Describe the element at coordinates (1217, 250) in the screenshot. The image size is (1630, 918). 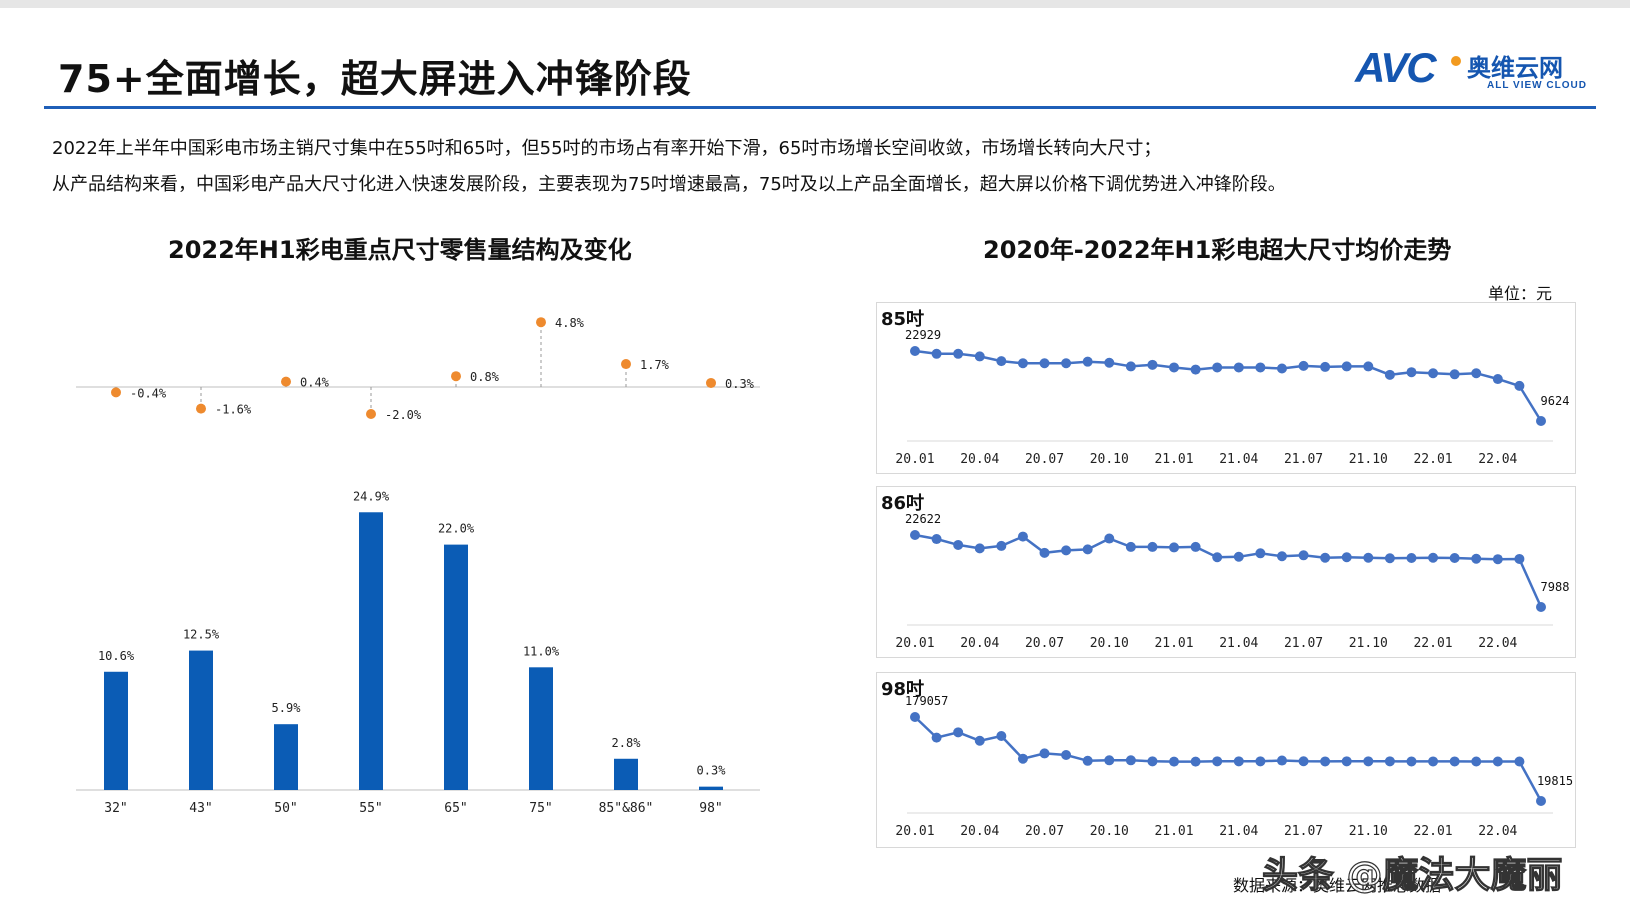
I see `right-chart-title: 2020年-2022年H1彩电超大尺寸均价走势` at that location.